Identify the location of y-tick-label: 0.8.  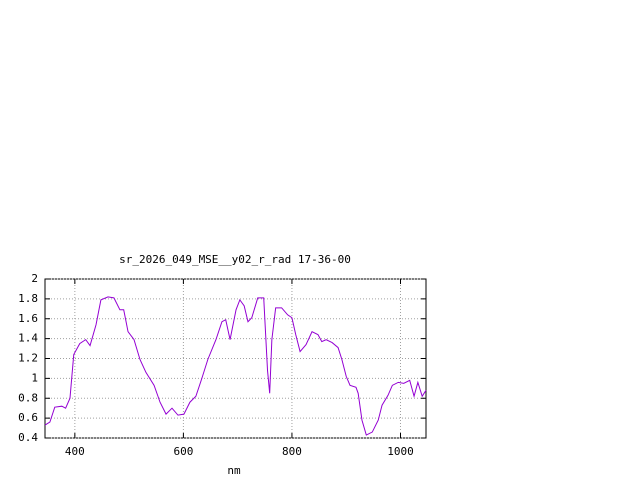
(28, 397).